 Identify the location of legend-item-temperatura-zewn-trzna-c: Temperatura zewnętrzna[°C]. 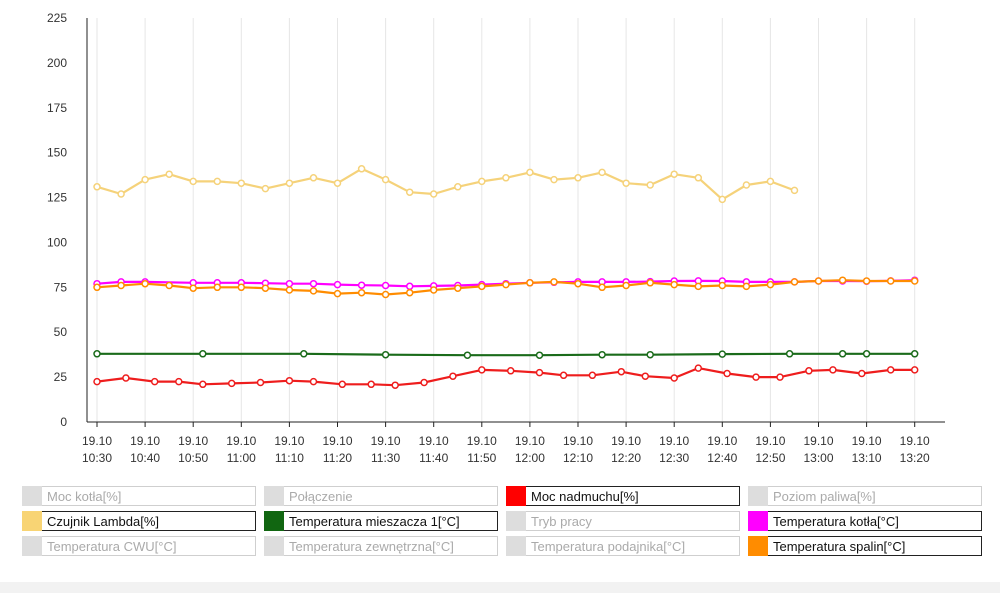
(381, 545).